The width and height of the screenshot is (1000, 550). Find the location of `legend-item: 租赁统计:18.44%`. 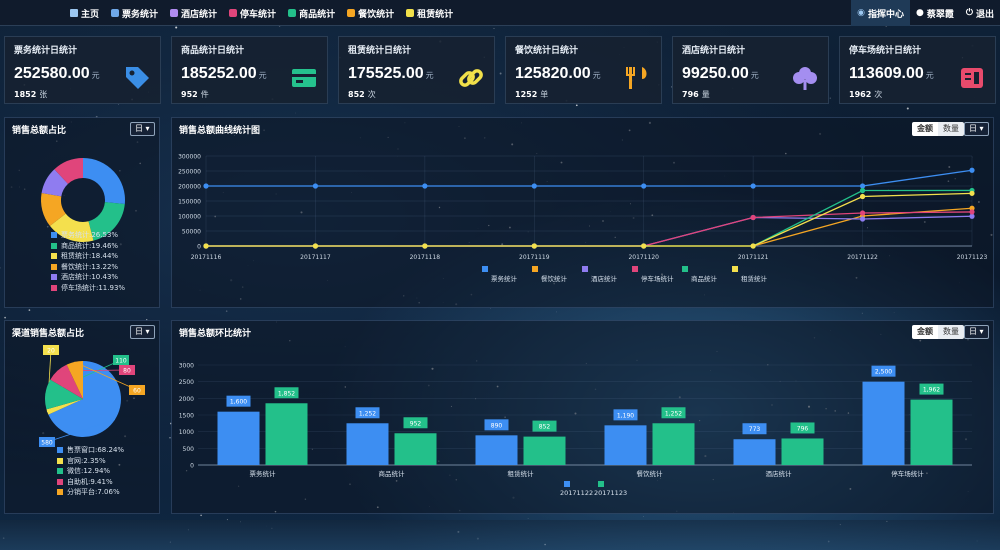

legend-item: 租赁统计:18.44% is located at coordinates (88, 256).